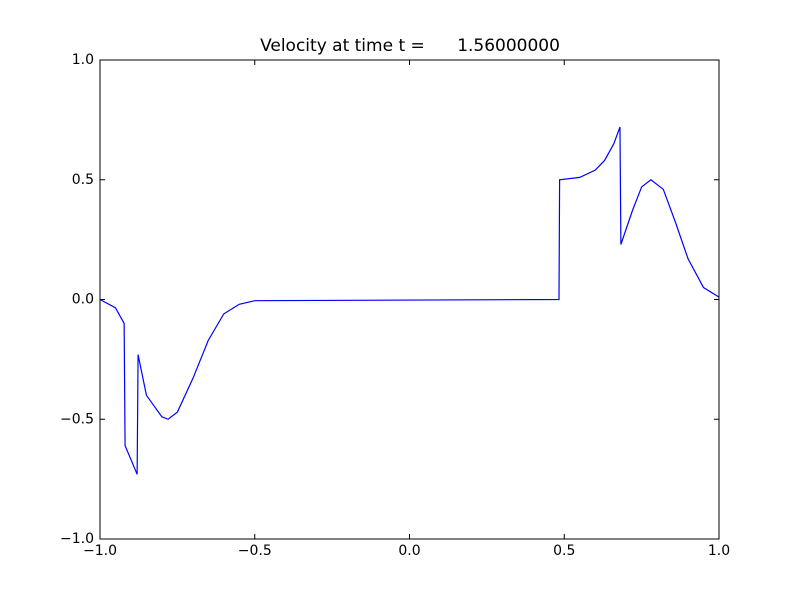 The height and width of the screenshot is (600, 800). What do you see at coordinates (719, 551) in the screenshot?
I see `x-tick-label: 1.0` at bounding box center [719, 551].